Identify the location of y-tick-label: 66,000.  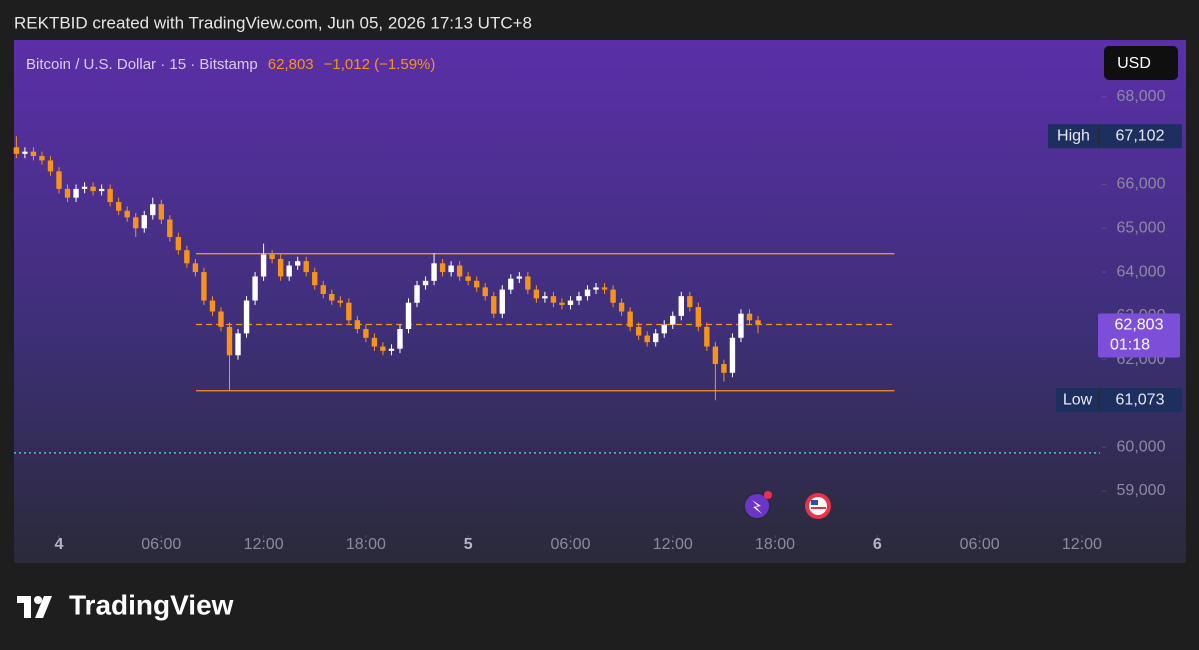
(1141, 184).